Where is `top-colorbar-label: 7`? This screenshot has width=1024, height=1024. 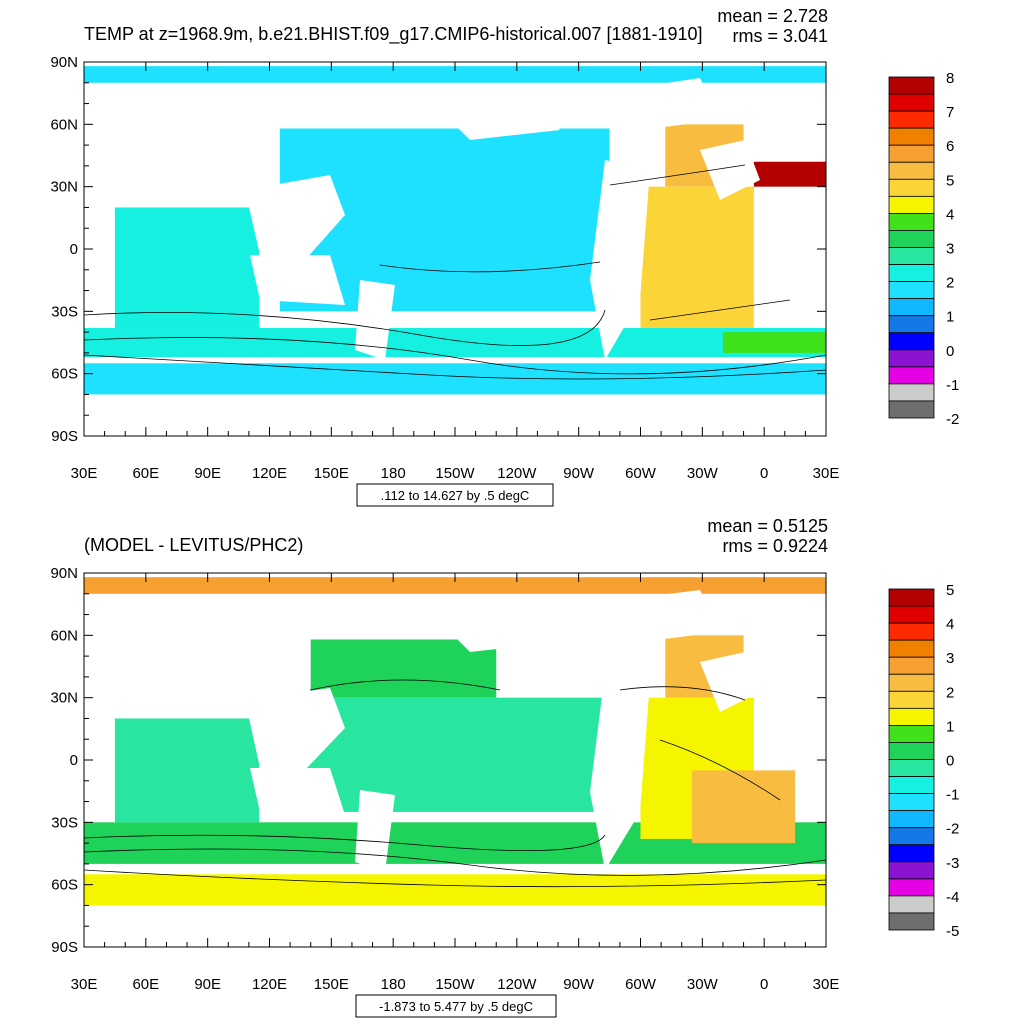
top-colorbar-label: 7 is located at coordinates (950, 112).